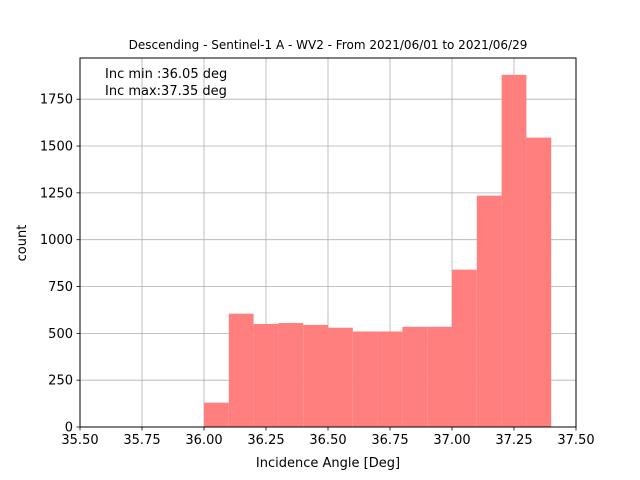 The height and width of the screenshot is (480, 640). What do you see at coordinates (60, 334) in the screenshot?
I see `y-tick-label: 500` at bounding box center [60, 334].